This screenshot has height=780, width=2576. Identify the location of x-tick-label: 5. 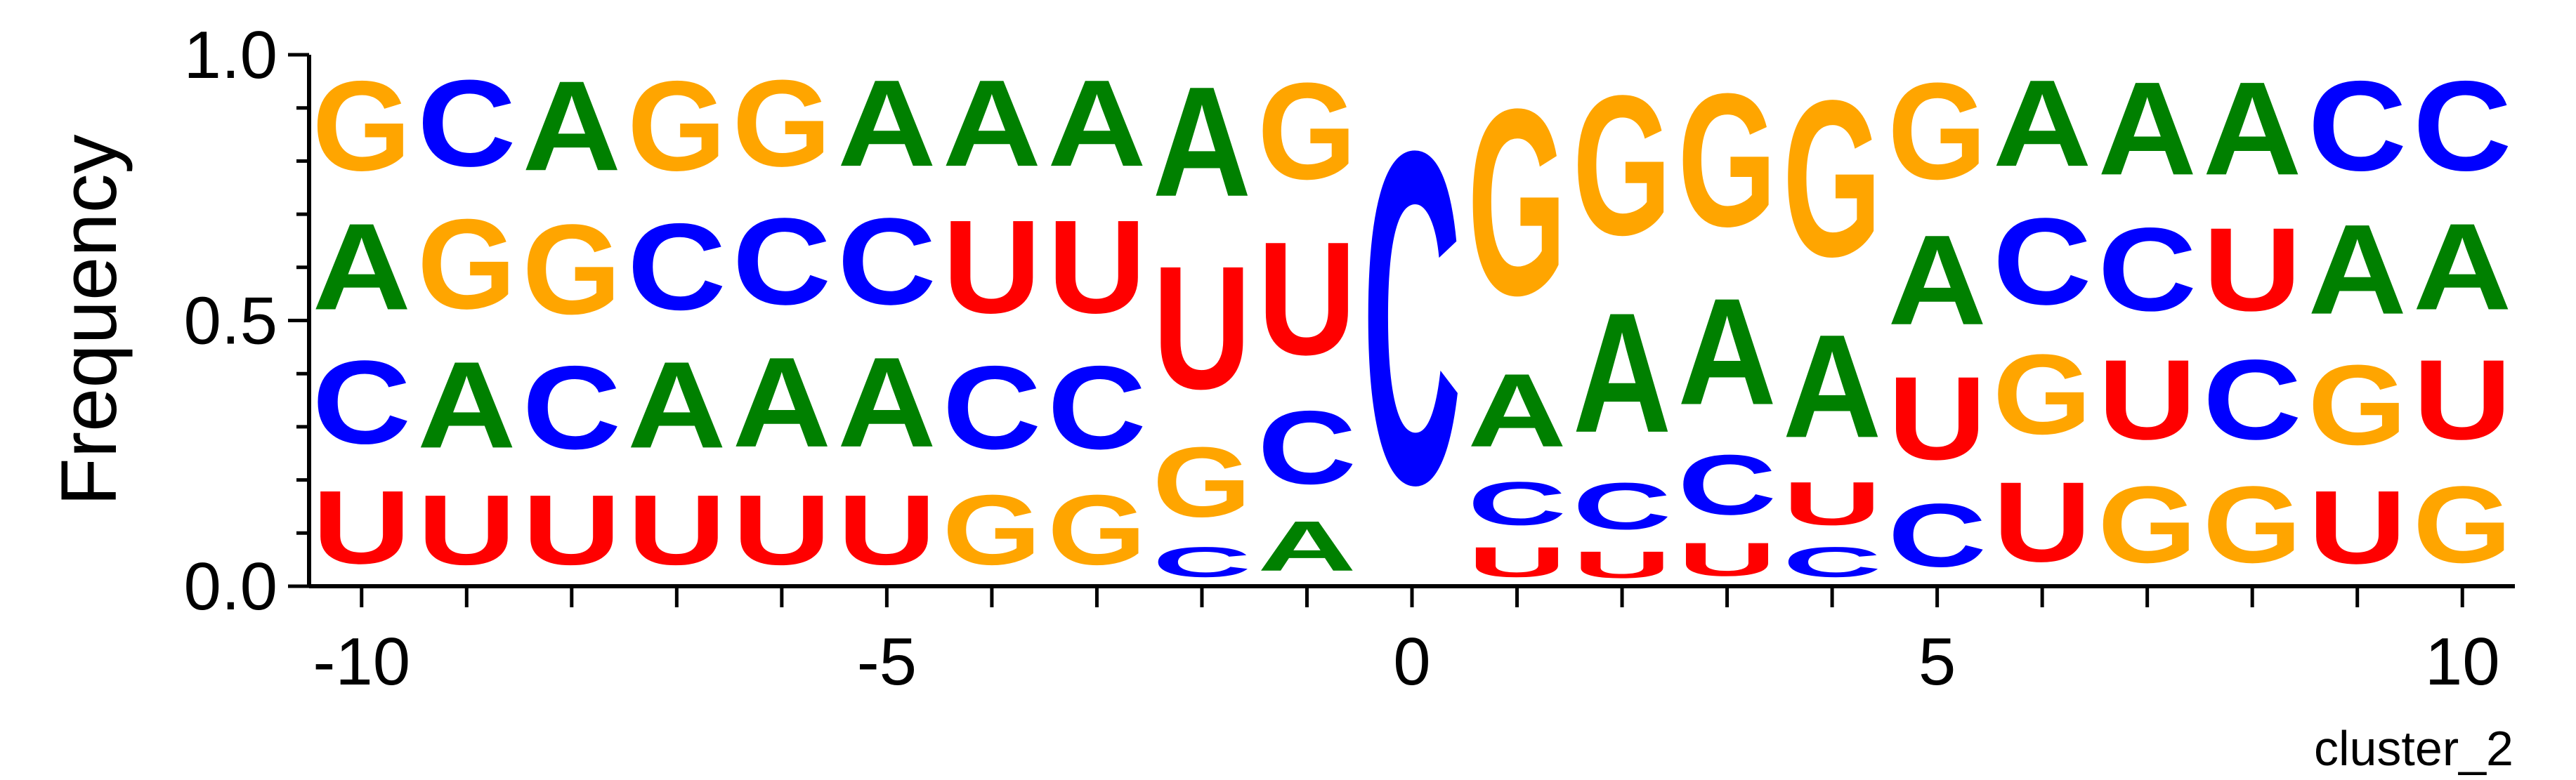
(1937, 662).